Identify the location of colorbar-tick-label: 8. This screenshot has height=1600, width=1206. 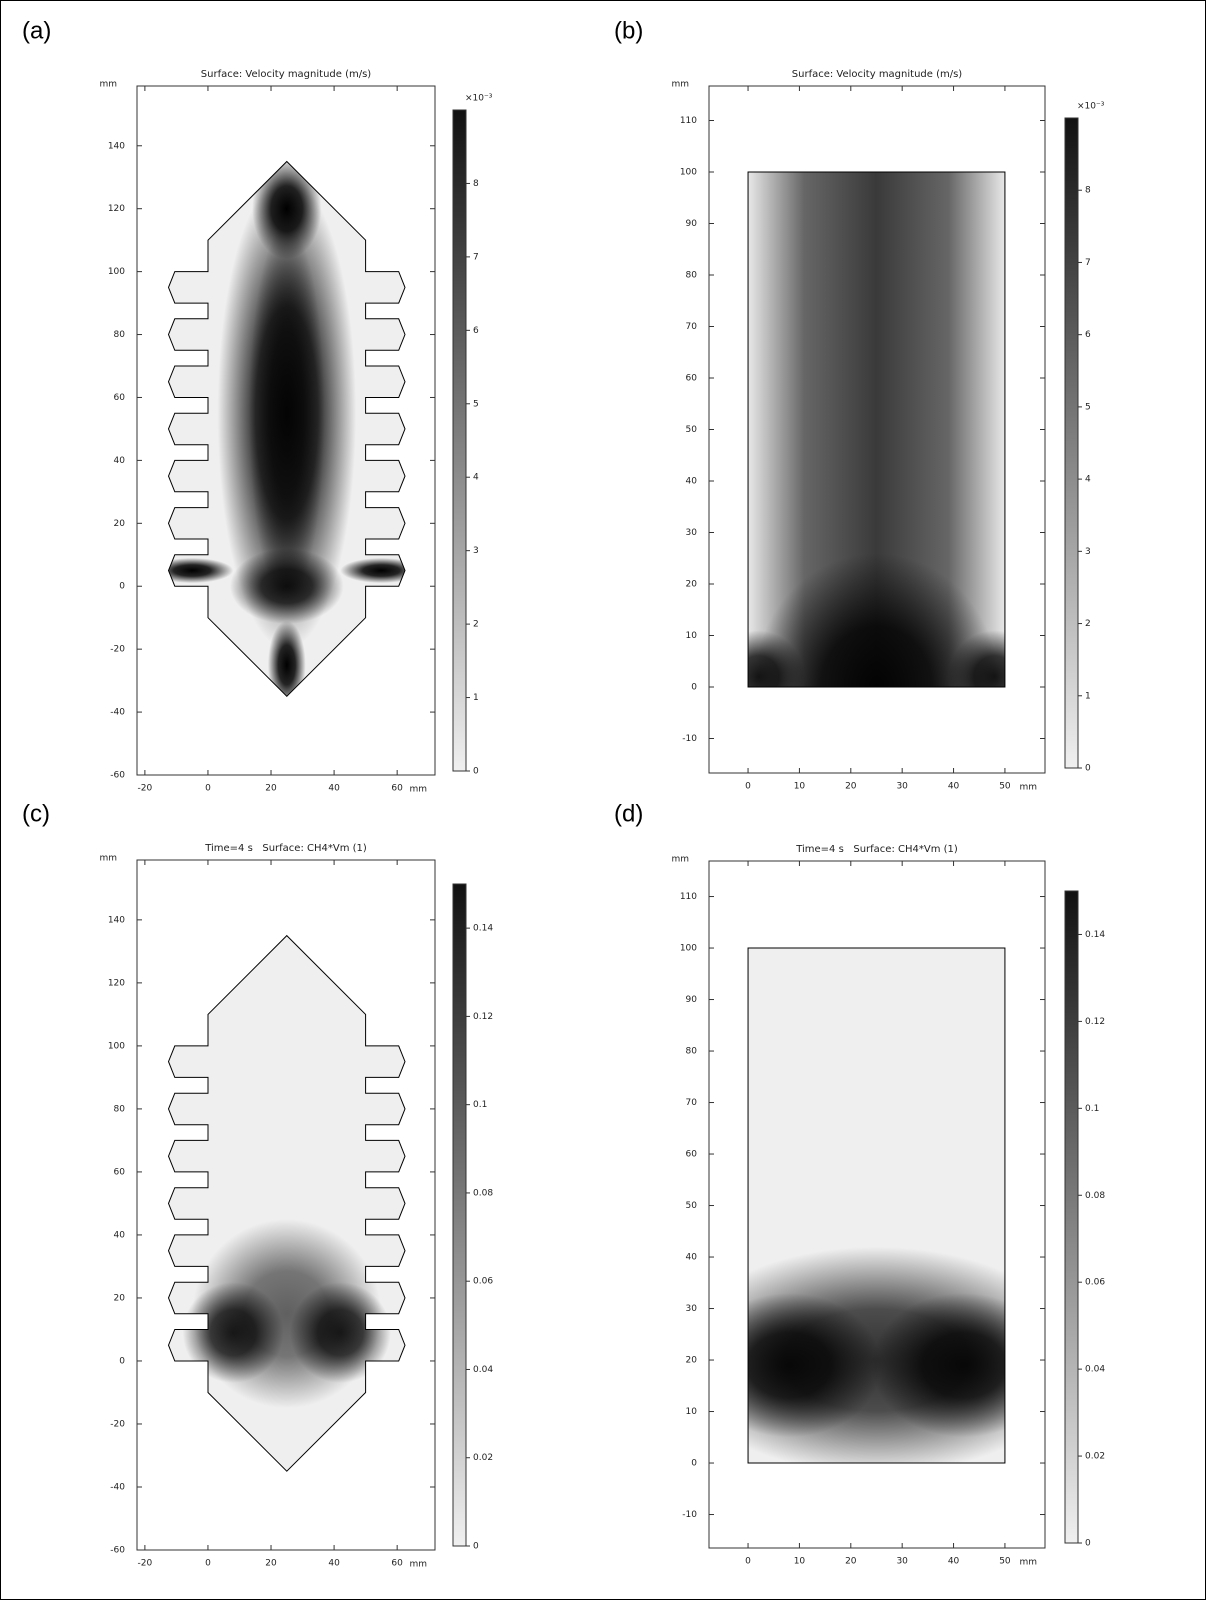
(476, 184).